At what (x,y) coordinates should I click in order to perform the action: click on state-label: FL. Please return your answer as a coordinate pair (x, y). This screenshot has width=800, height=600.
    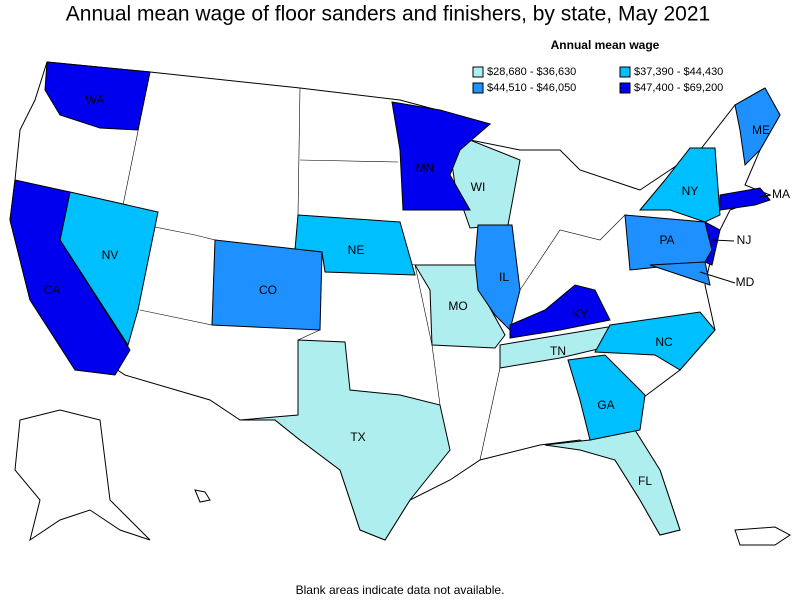
    Looking at the image, I should click on (645, 481).